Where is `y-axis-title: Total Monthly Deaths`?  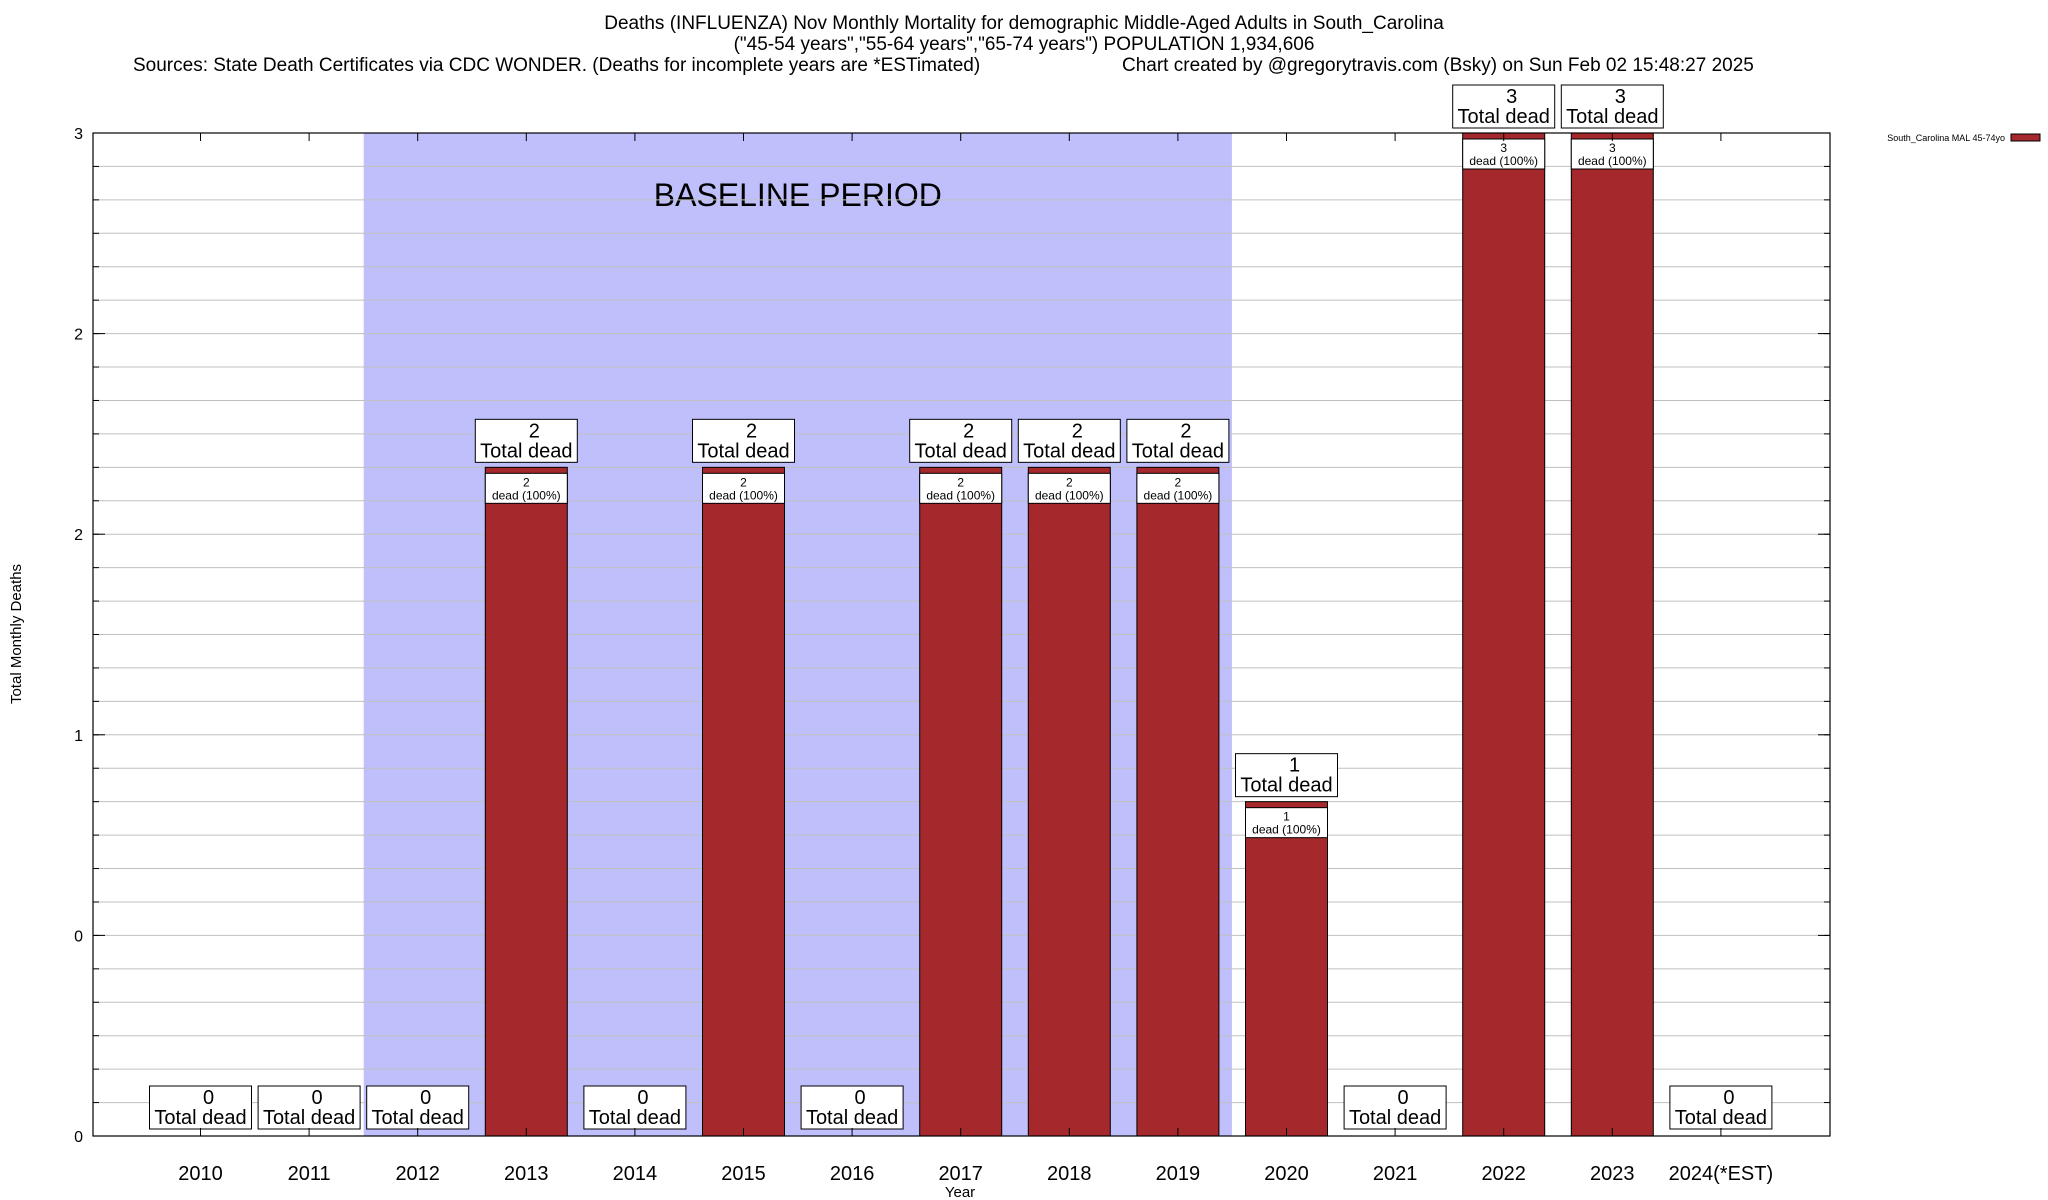 y-axis-title: Total Monthly Deaths is located at coordinates (16, 634).